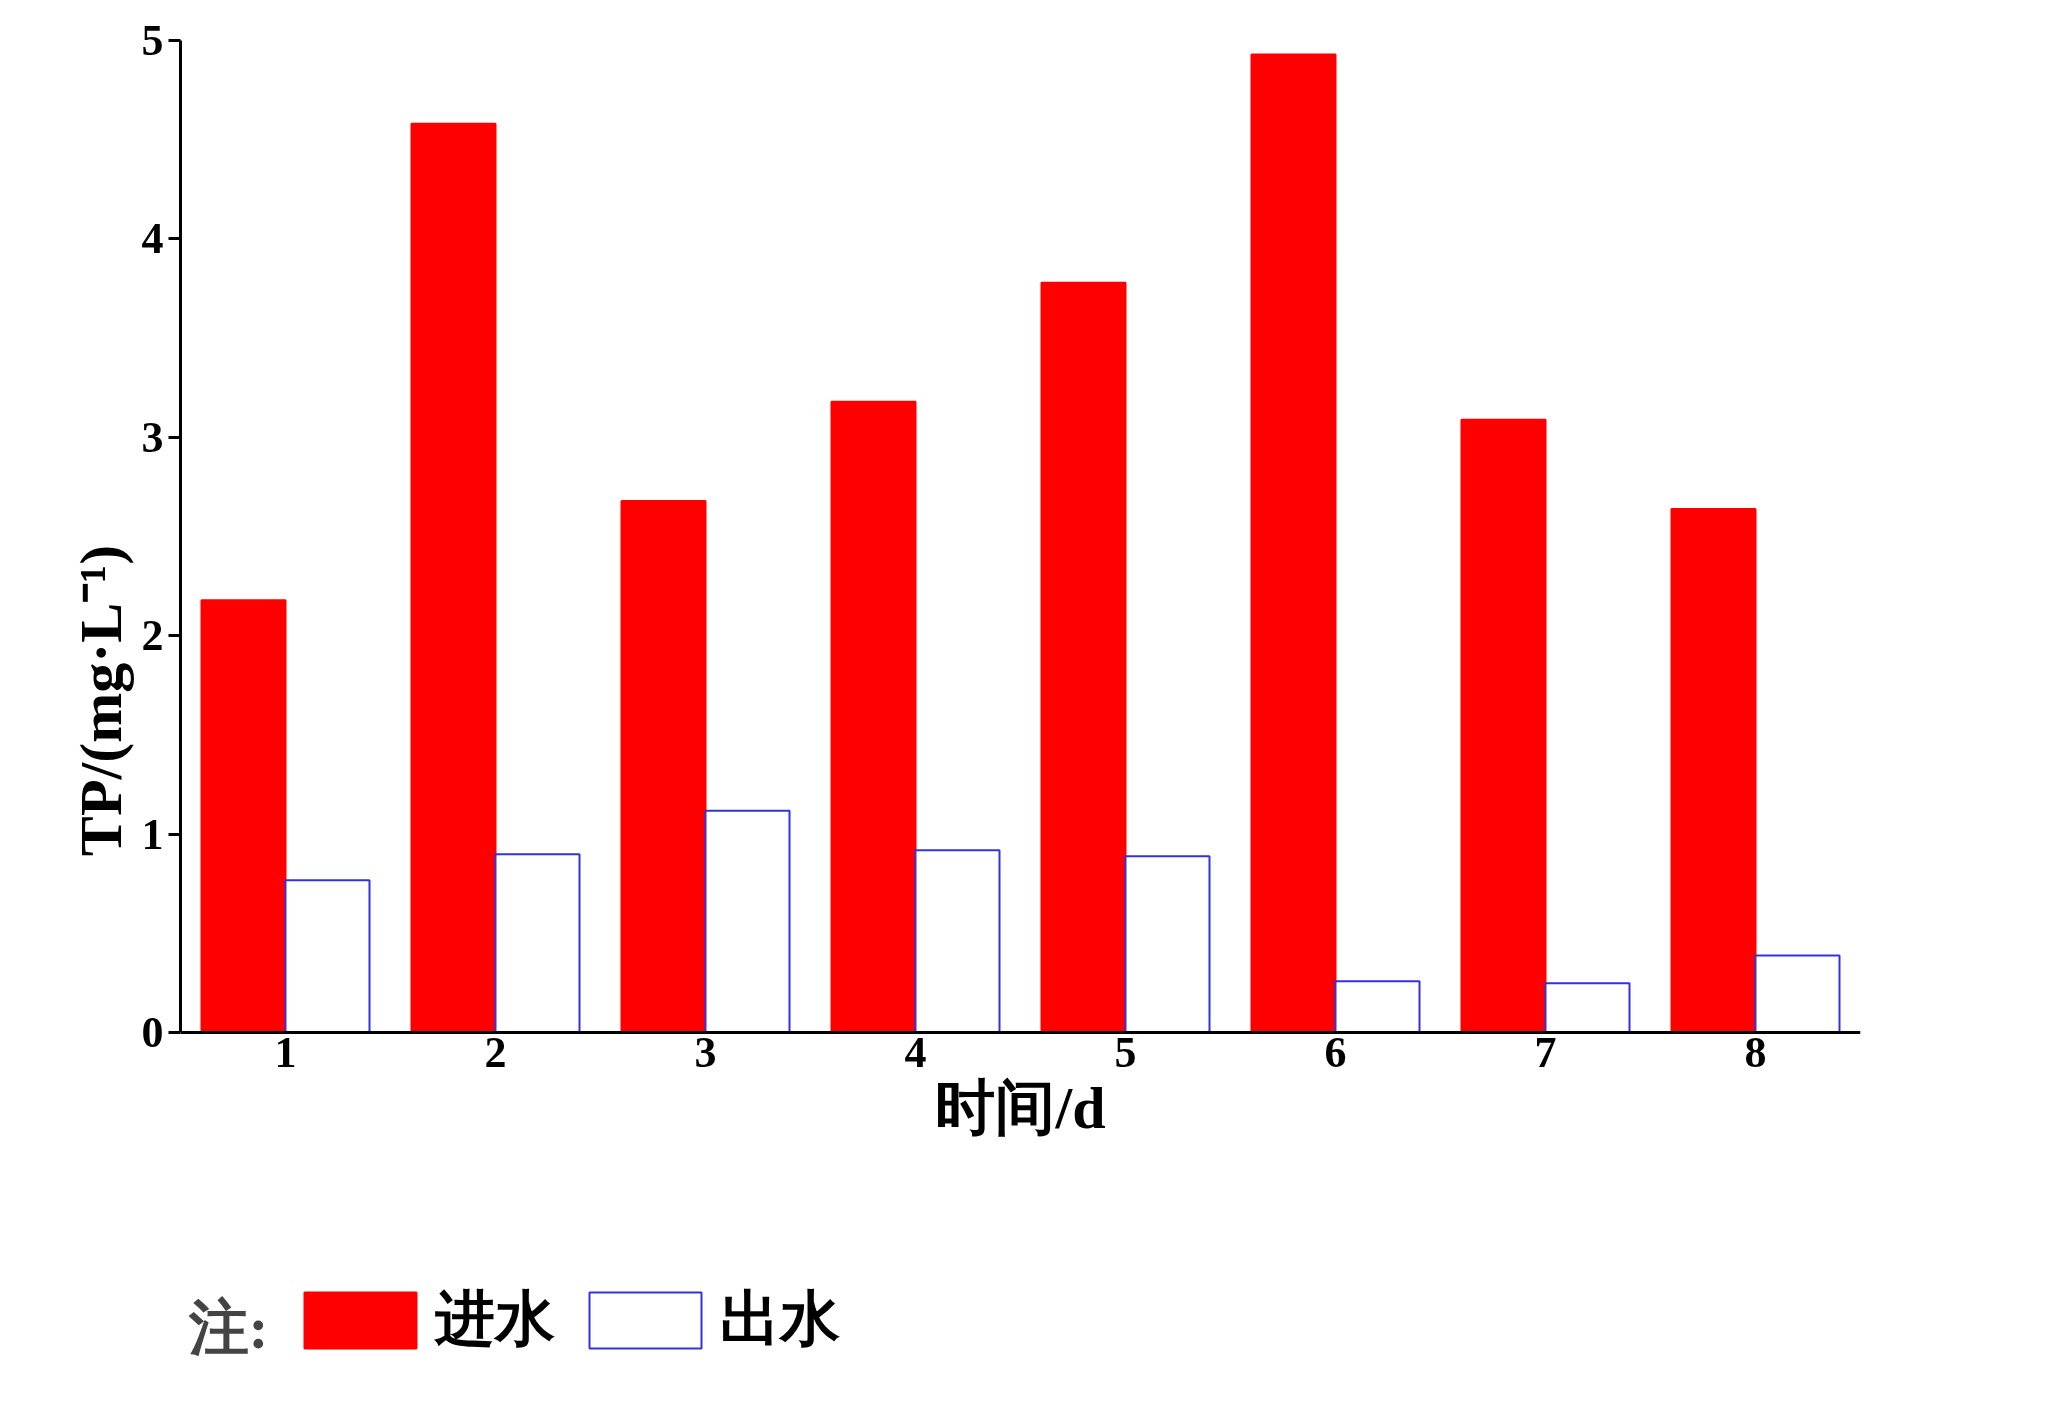 The height and width of the screenshot is (1419, 2047). I want to click on y-tick-label: 4, so click(152, 239).